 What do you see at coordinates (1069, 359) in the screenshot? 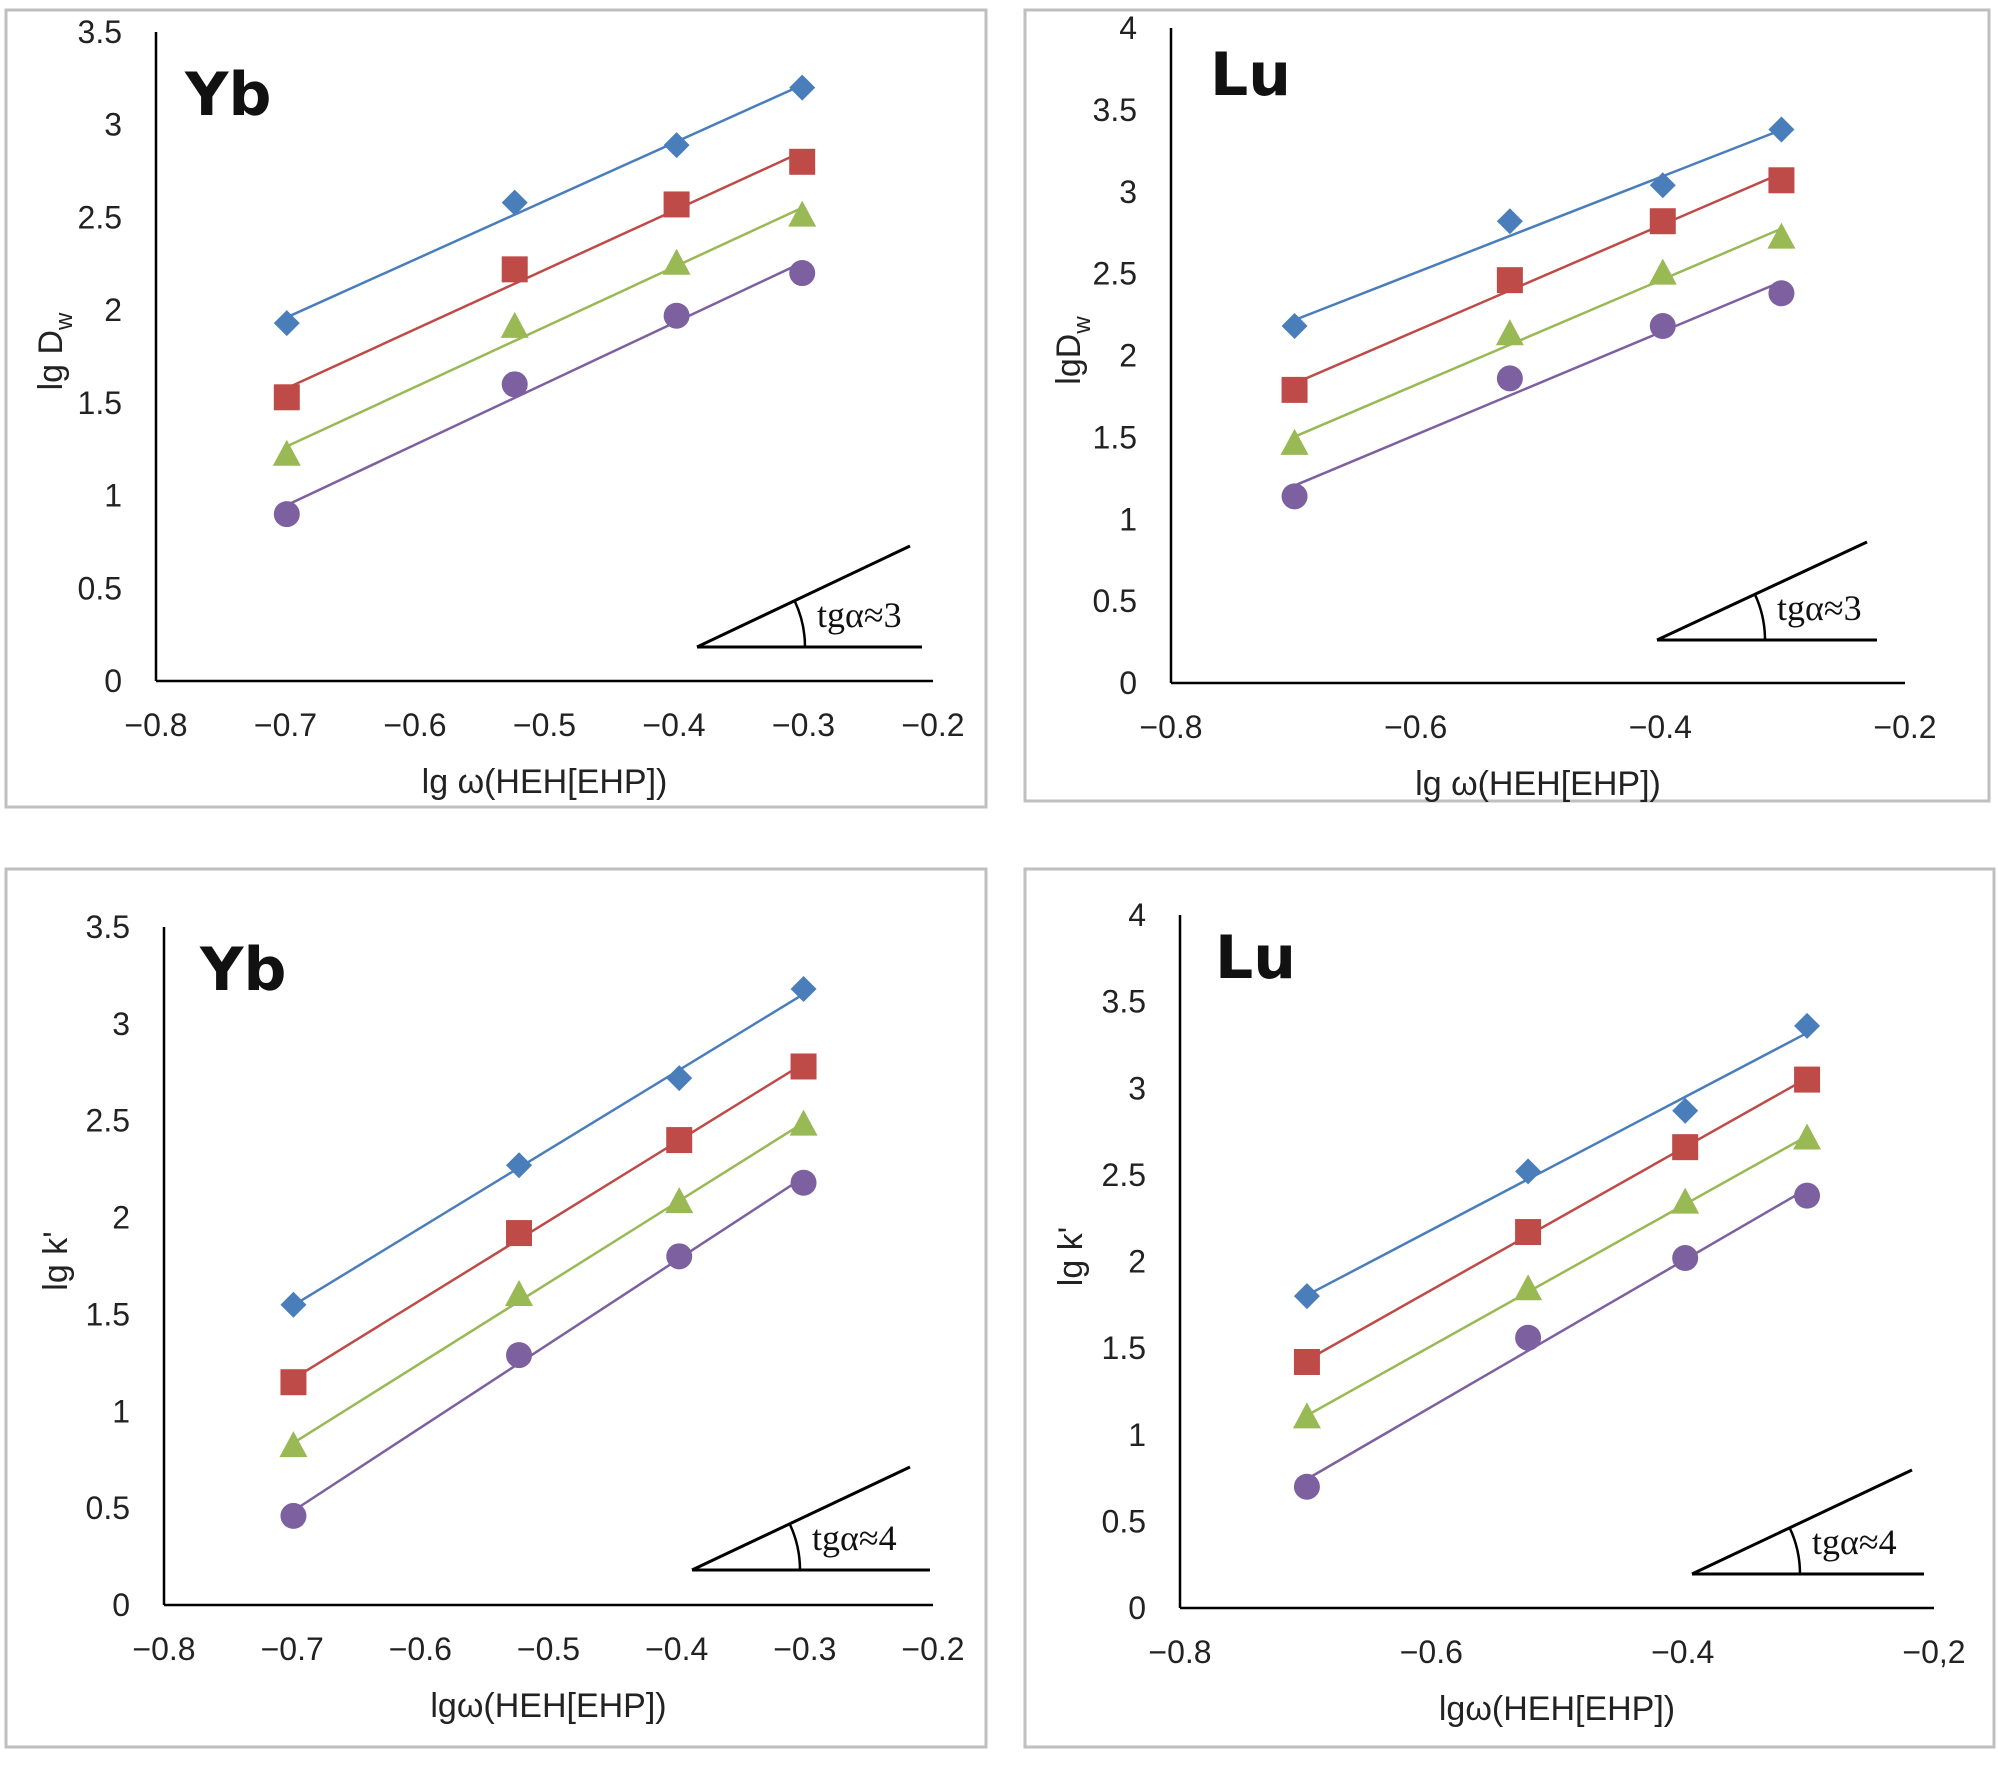
I see `y-axis-title-main: lgD` at bounding box center [1069, 359].